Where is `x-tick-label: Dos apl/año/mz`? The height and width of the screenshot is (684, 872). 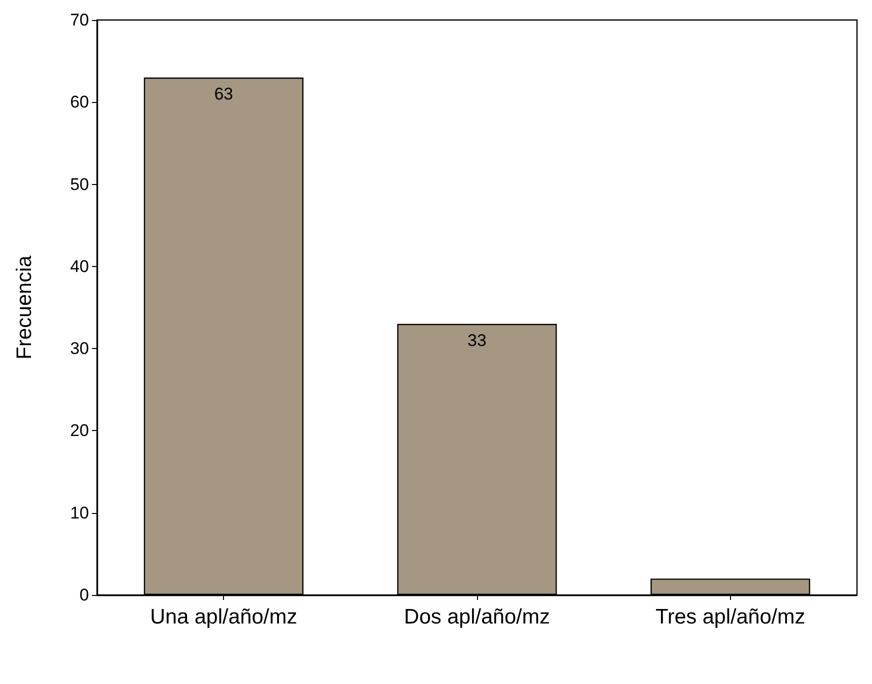 x-tick-label: Dos apl/año/mz is located at coordinates (477, 617).